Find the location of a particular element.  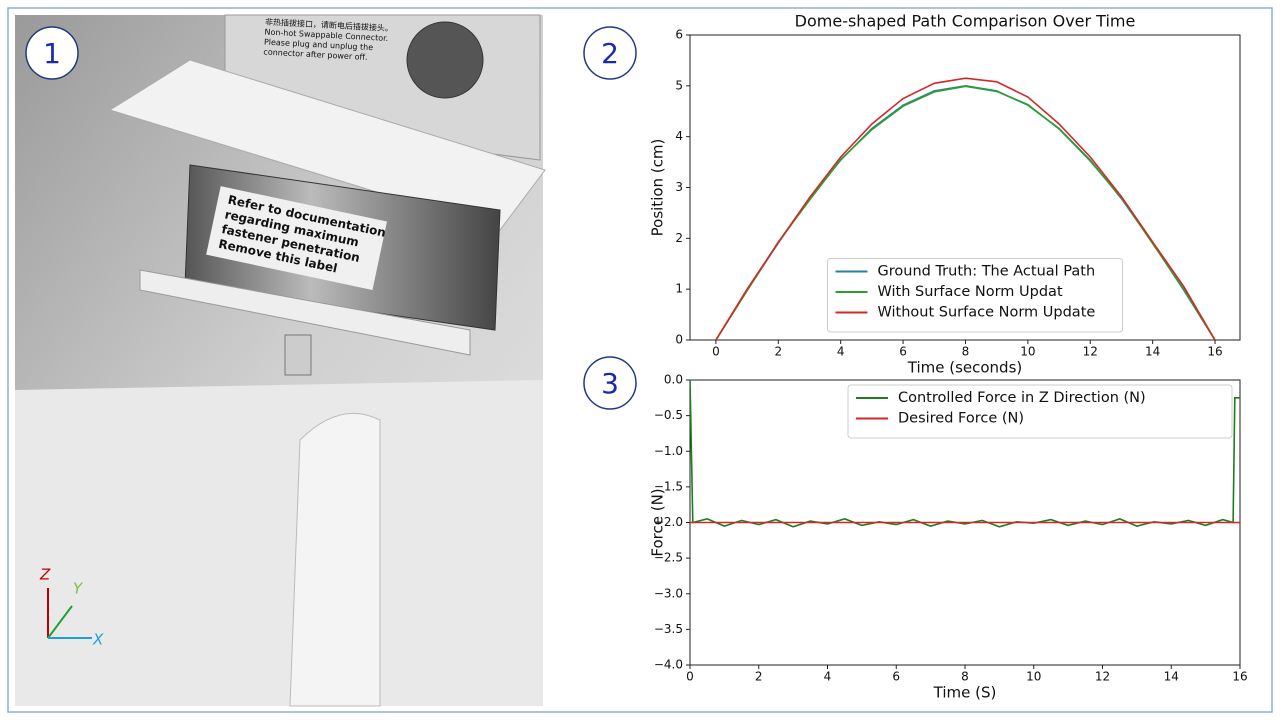

series-line is located at coordinates (965, 208).